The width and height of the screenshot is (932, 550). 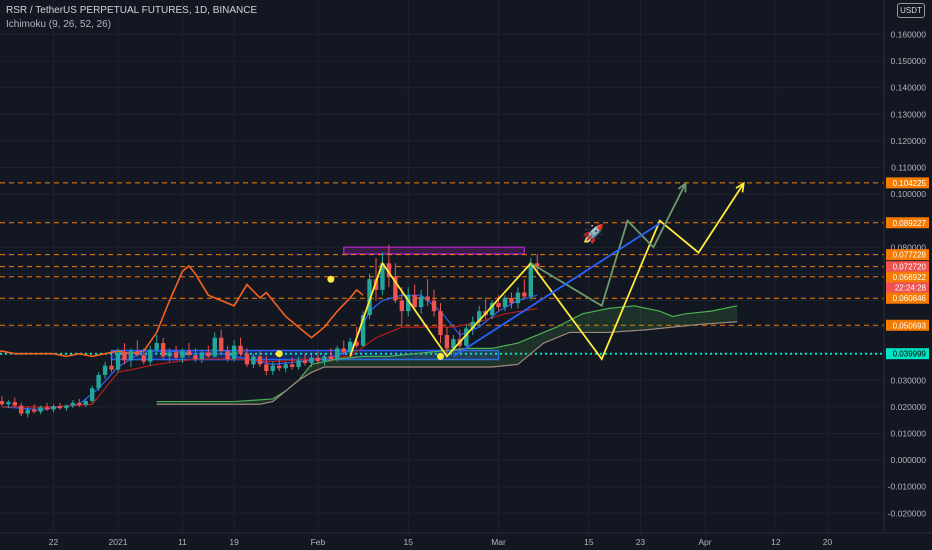 I want to click on price-tick-label: 0.110000, so click(x=908, y=168).